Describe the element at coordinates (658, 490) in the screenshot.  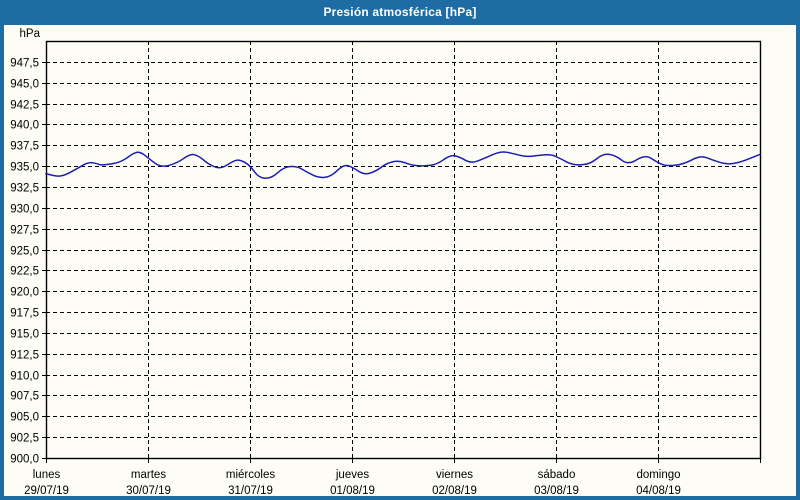
I see `day-date-label: 04/08/19` at that location.